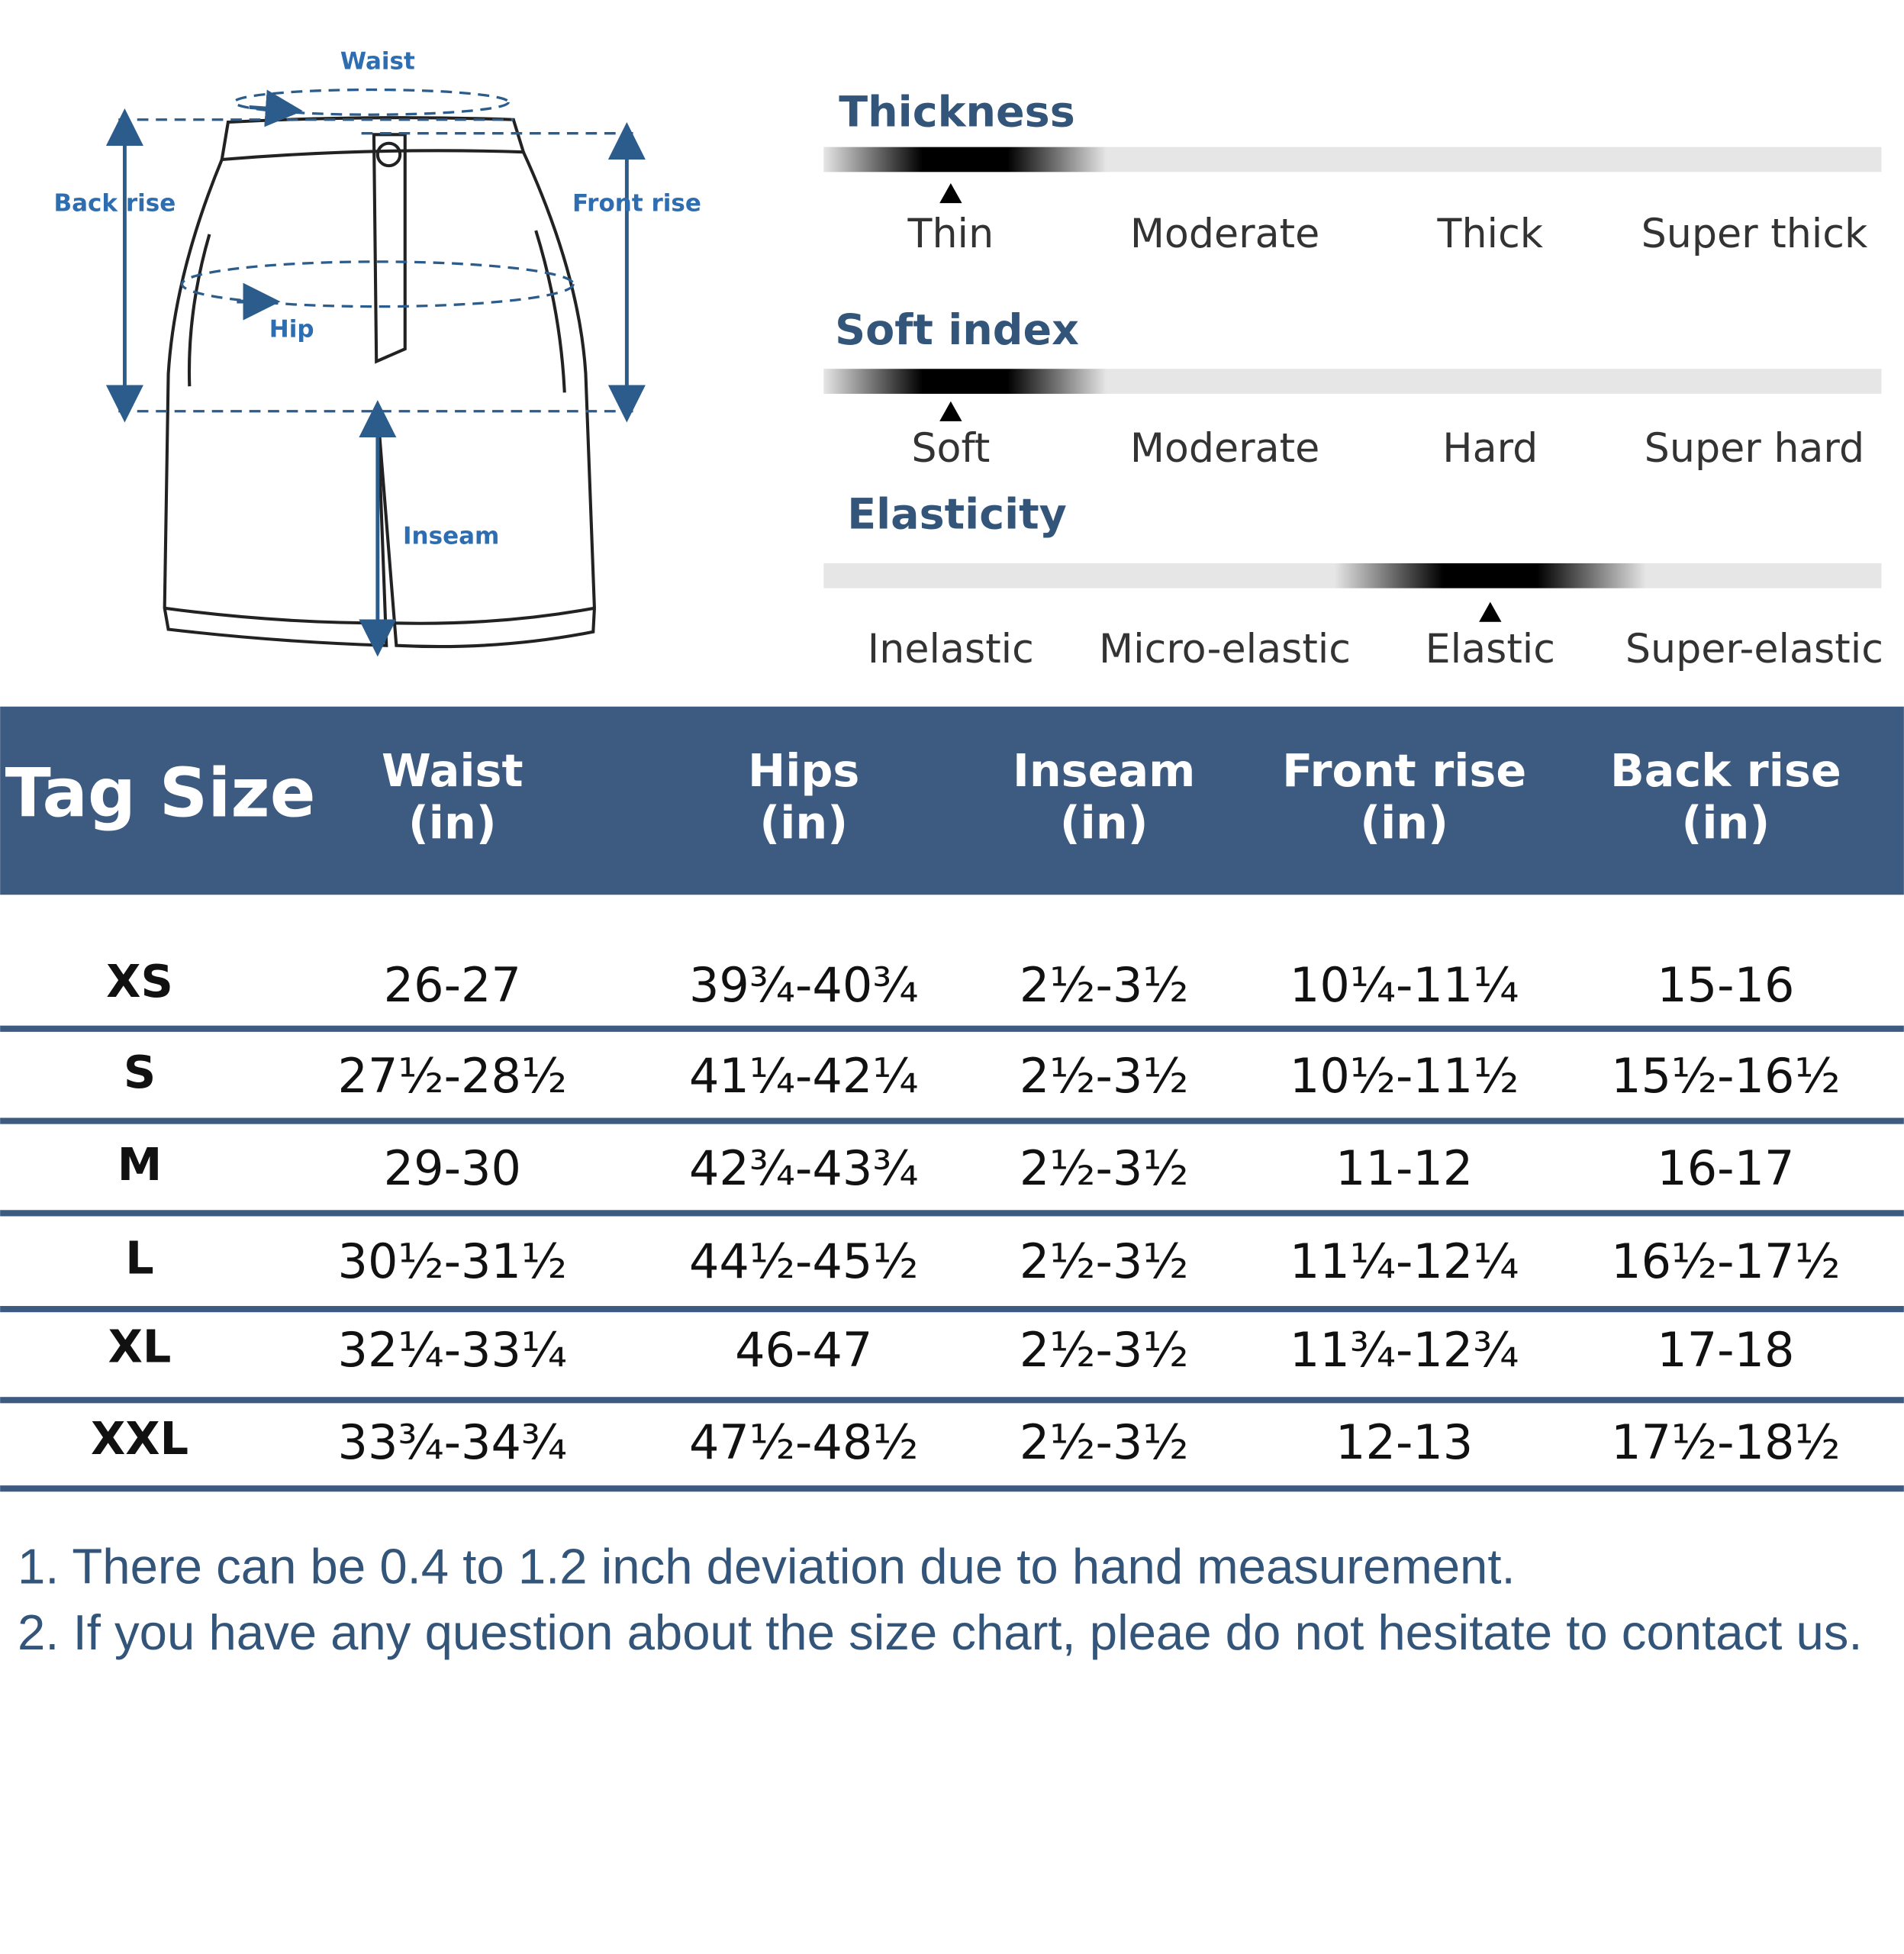 This screenshot has width=1904, height=1954. What do you see at coordinates (1104, 771) in the screenshot?
I see `header-cell: Inseam` at bounding box center [1104, 771].